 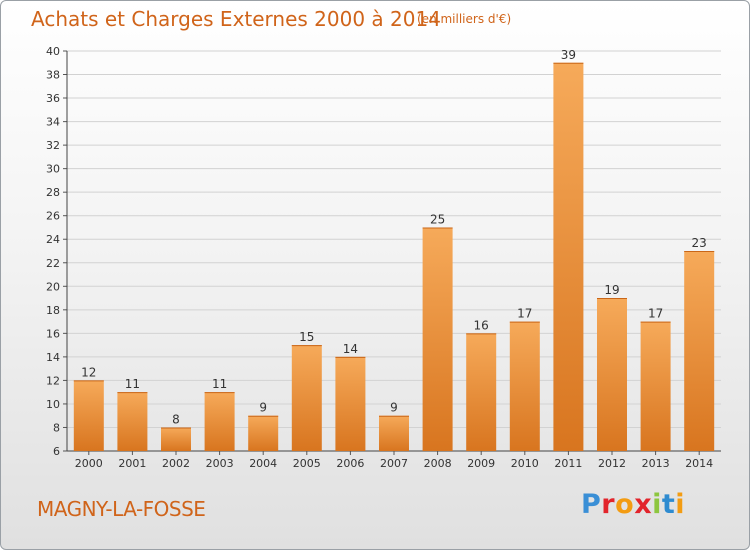 I want to click on value-label-2003: 11, so click(x=219, y=384).